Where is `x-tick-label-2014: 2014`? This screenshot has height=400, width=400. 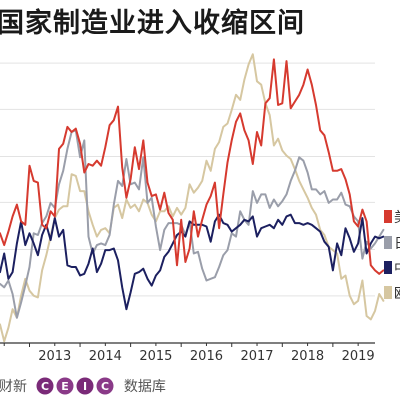 x-tick-label-2014: 2014 is located at coordinates (105, 356).